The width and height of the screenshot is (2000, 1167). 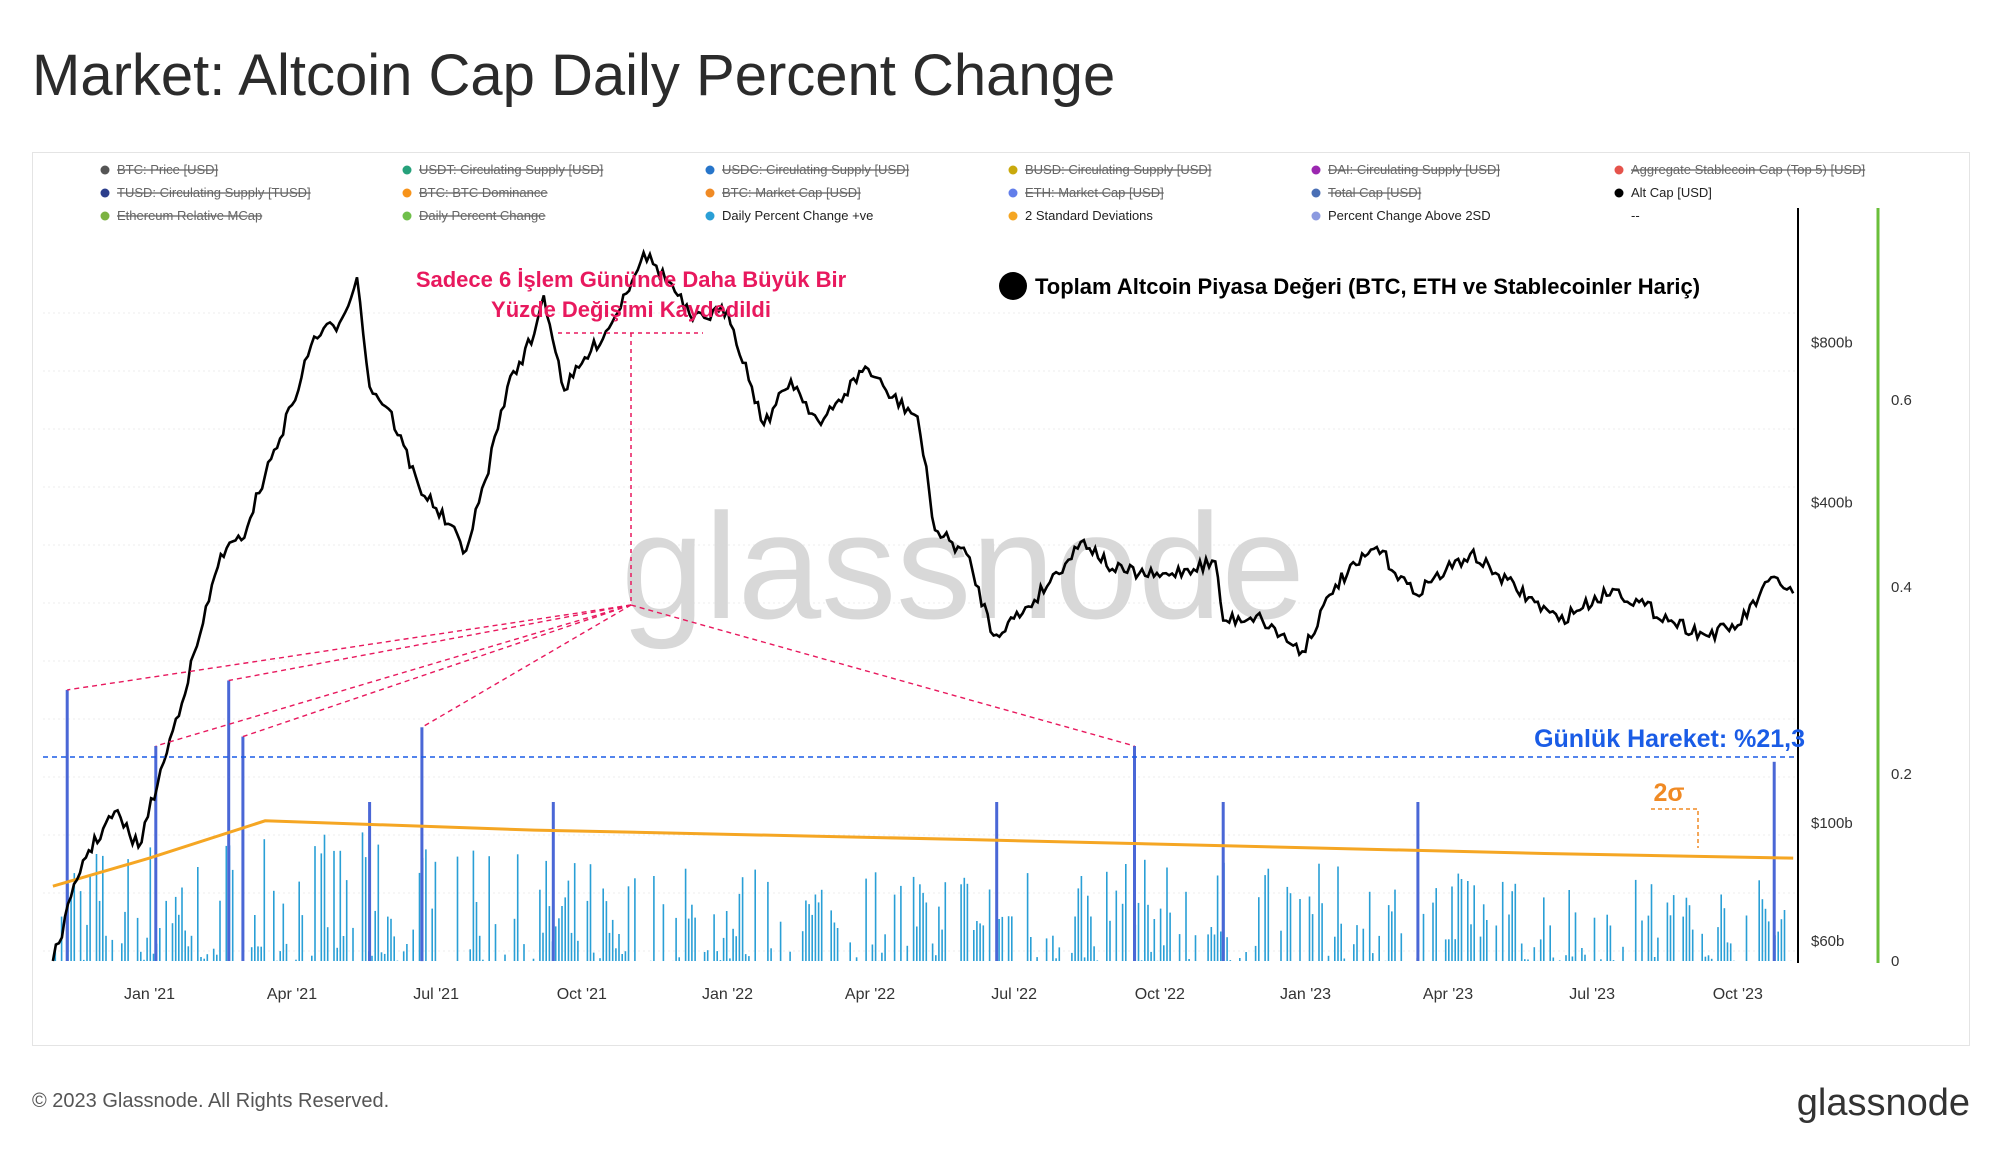 What do you see at coordinates (1827, 941) in the screenshot?
I see `left-axis-tick-label: $60b` at bounding box center [1827, 941].